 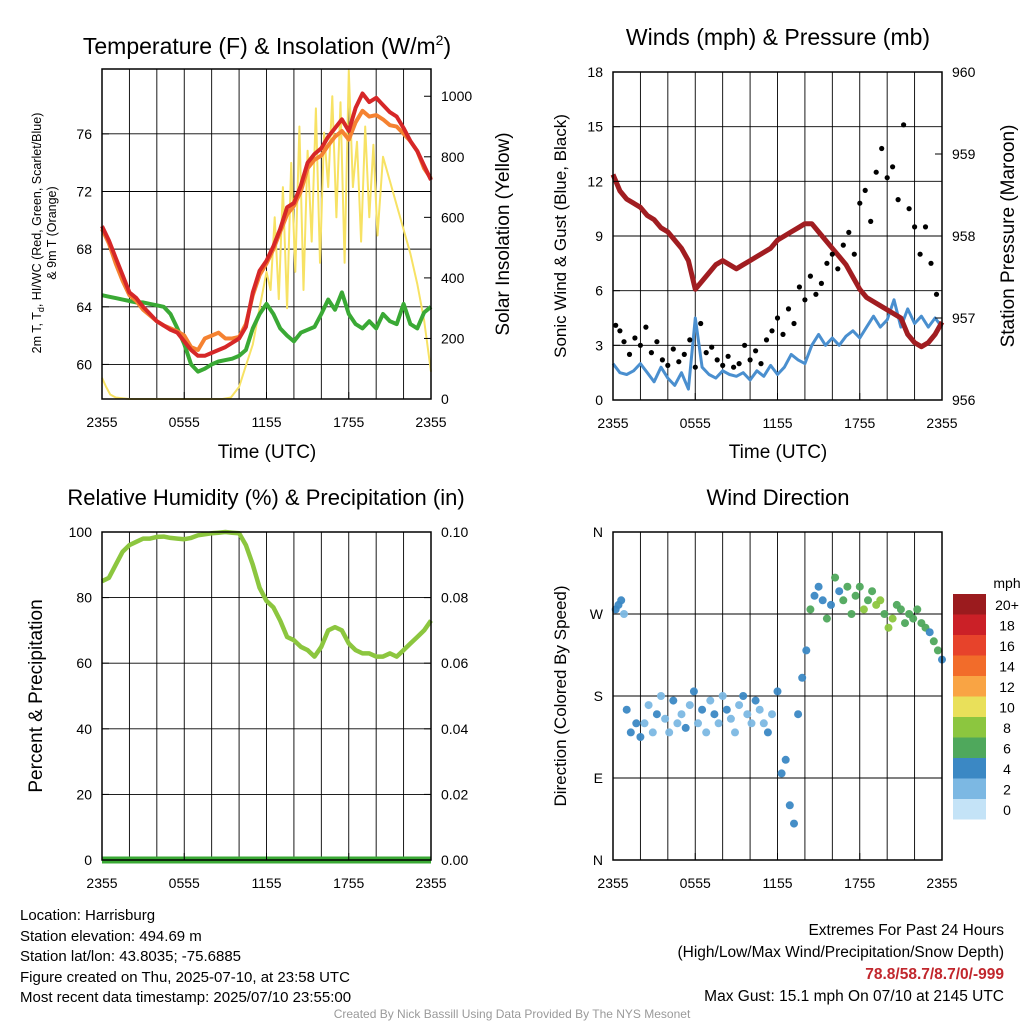 What do you see at coordinates (454, 532) in the screenshot?
I see `y-tick-label-right: 0.10` at bounding box center [454, 532].